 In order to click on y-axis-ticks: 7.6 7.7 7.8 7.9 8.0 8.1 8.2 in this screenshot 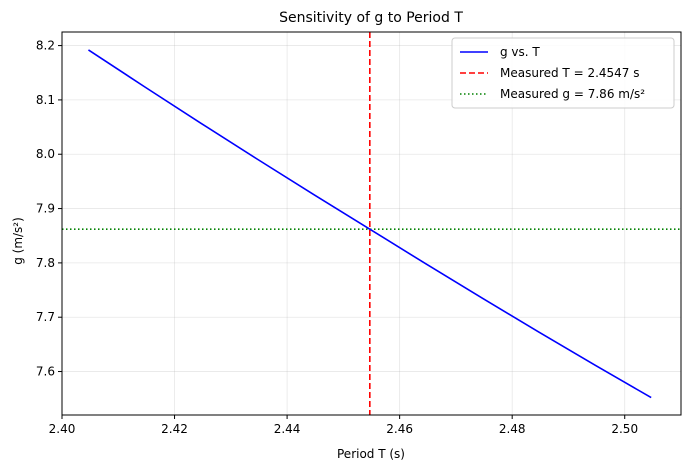, I will do `click(49, 209)`.